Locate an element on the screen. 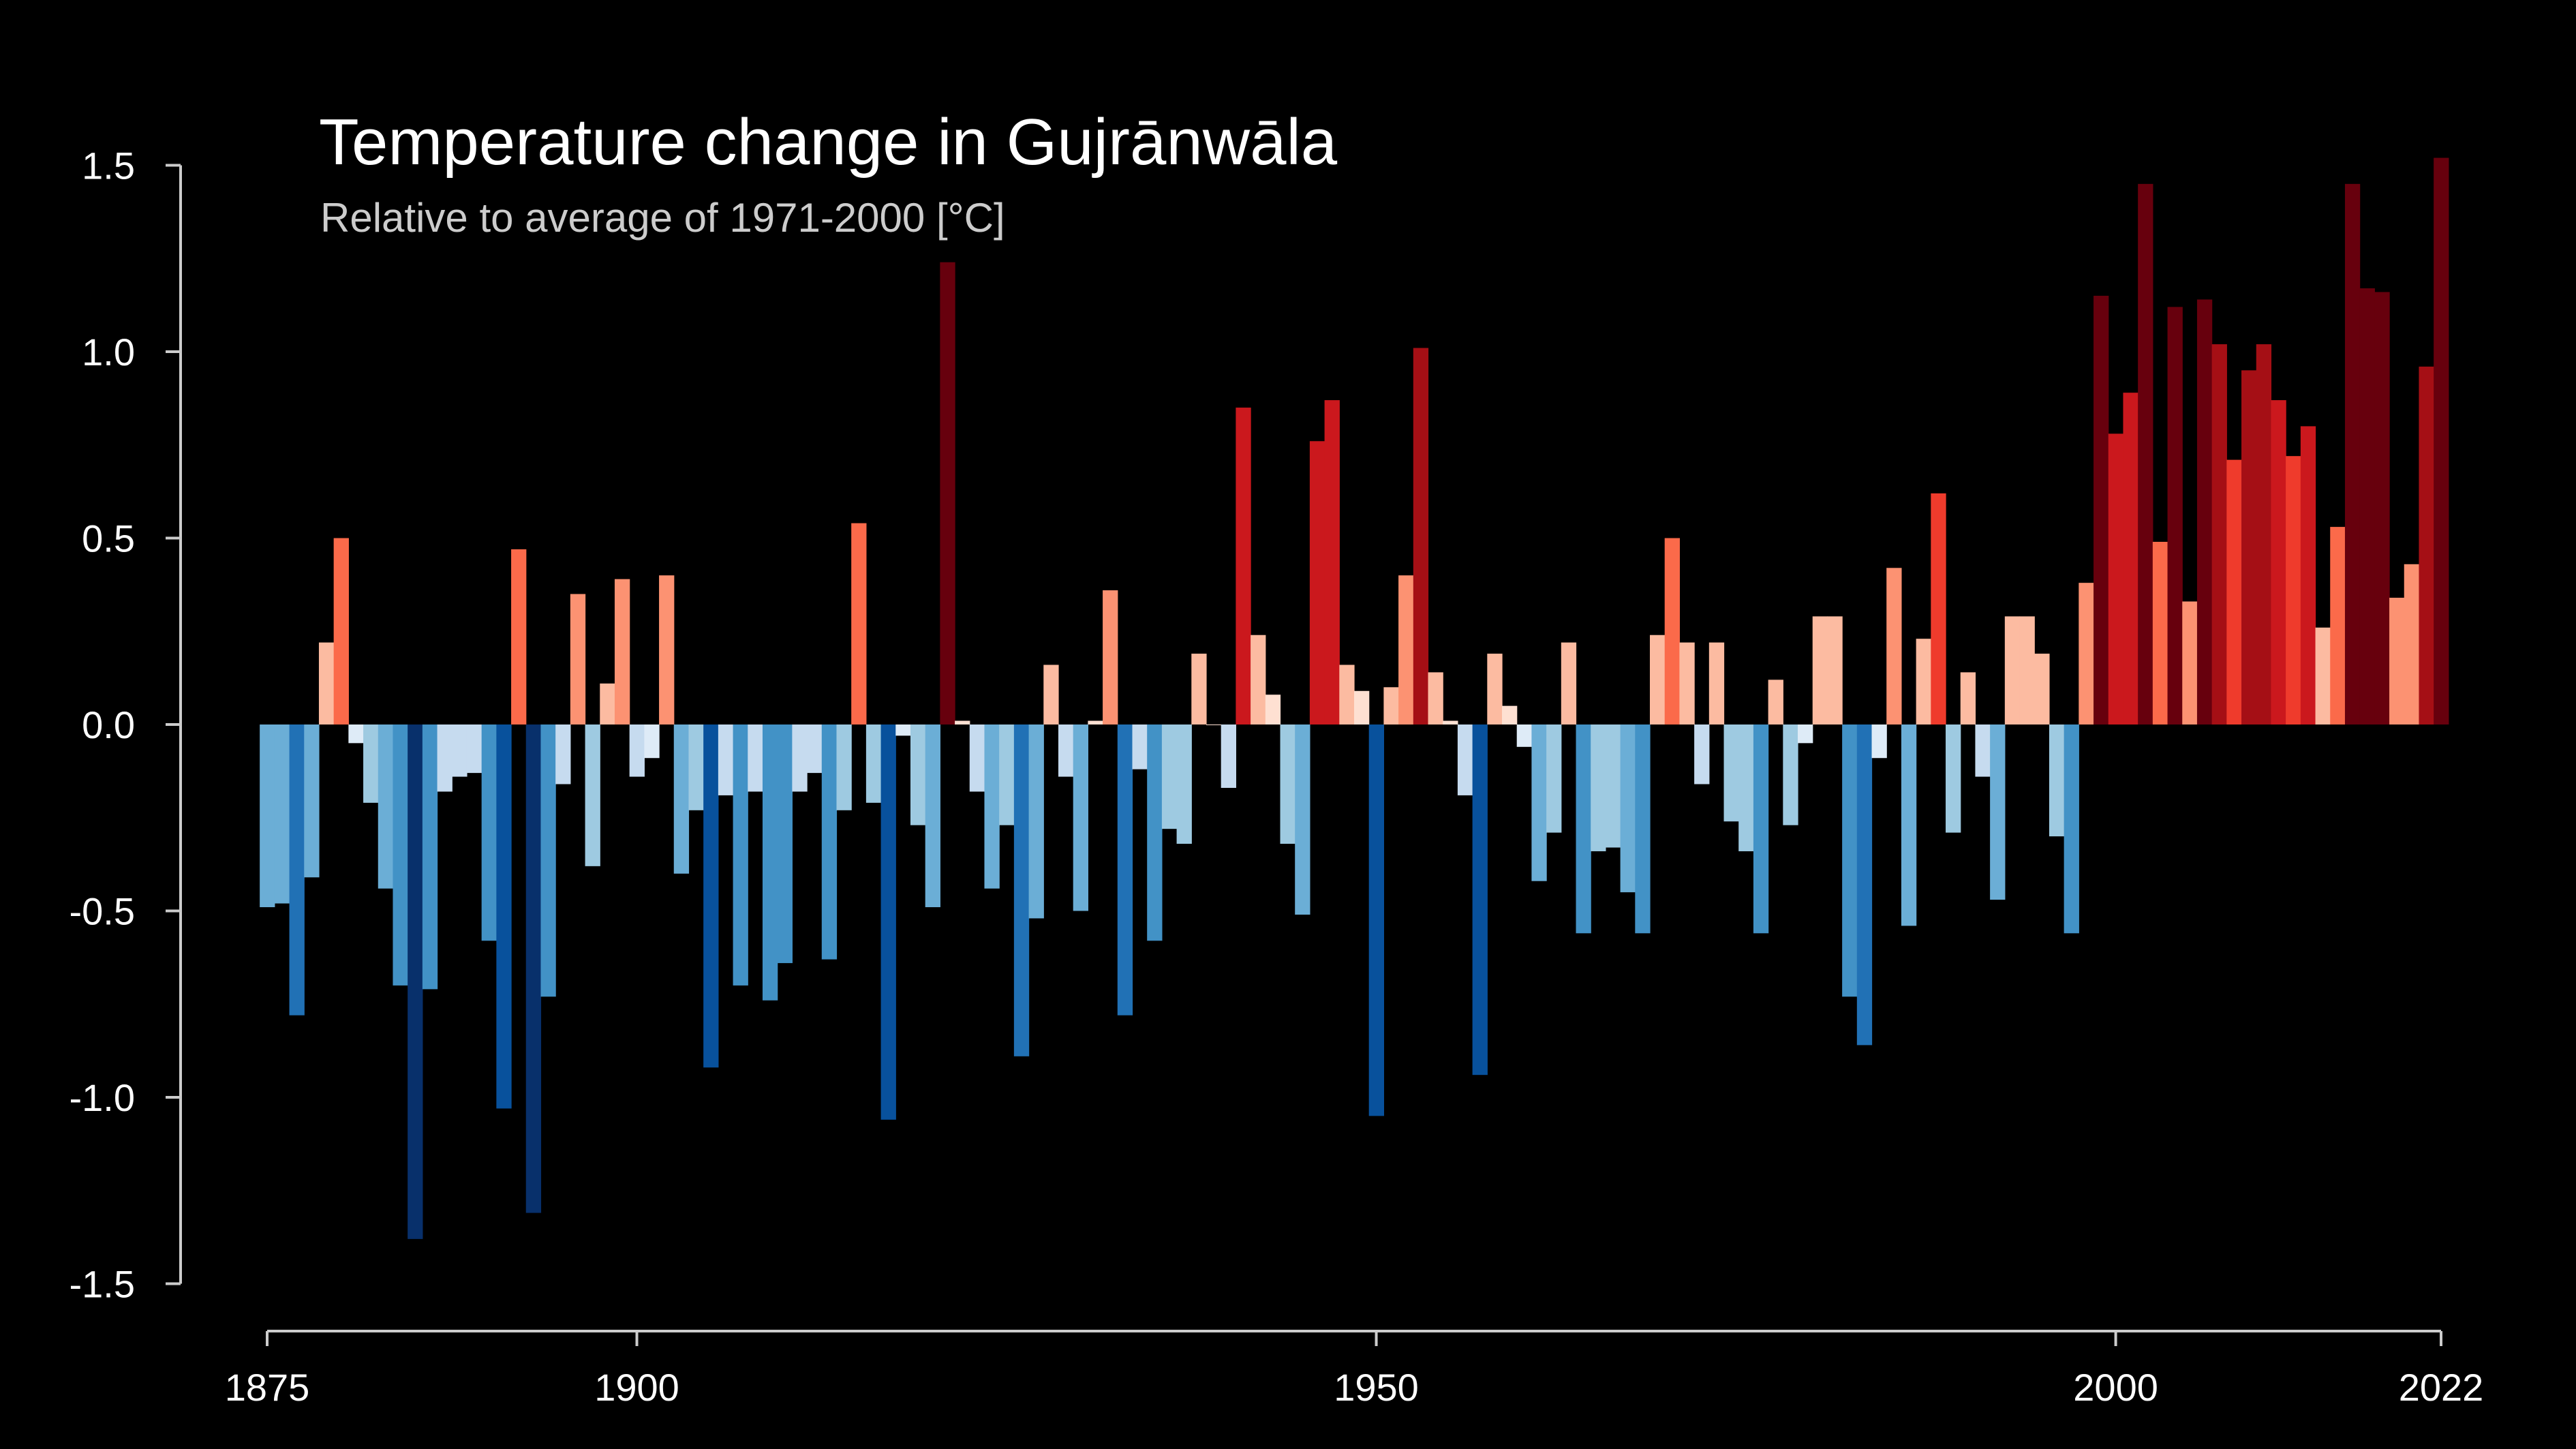  bar-1981 is located at coordinates (1835, 670).